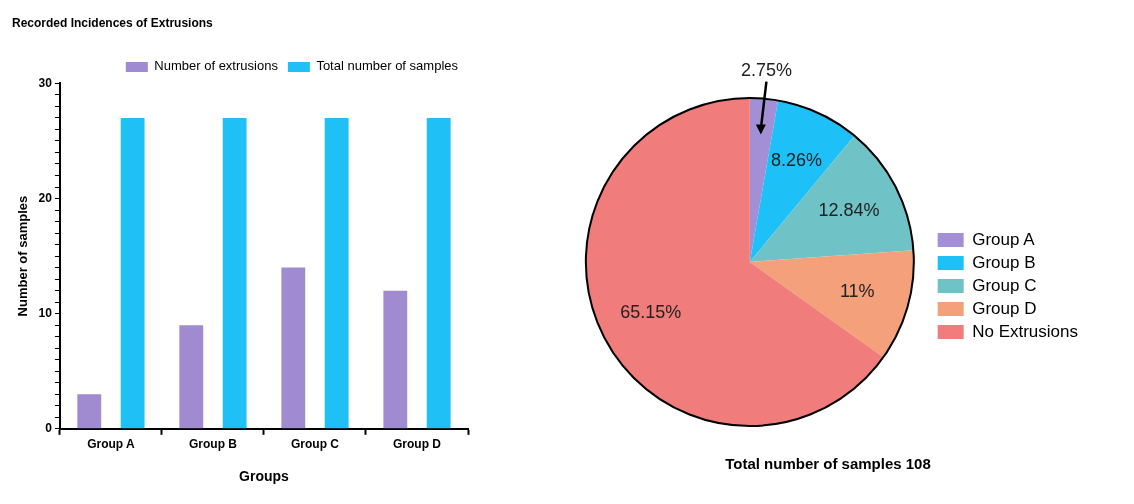 The image size is (1134, 504). I want to click on data-label: 11%, so click(857, 291).